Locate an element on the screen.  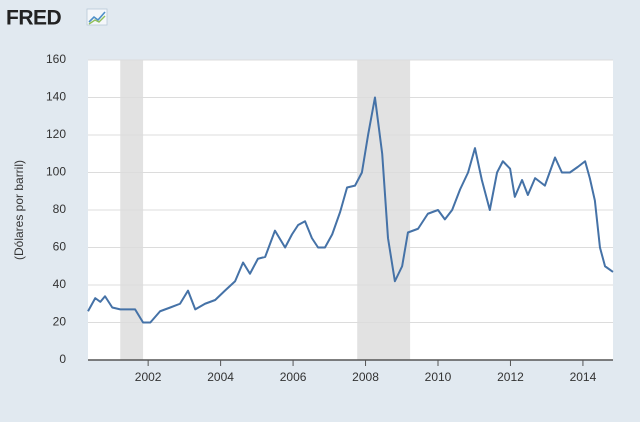
y-tick-label: 0 is located at coordinates (62, 359).